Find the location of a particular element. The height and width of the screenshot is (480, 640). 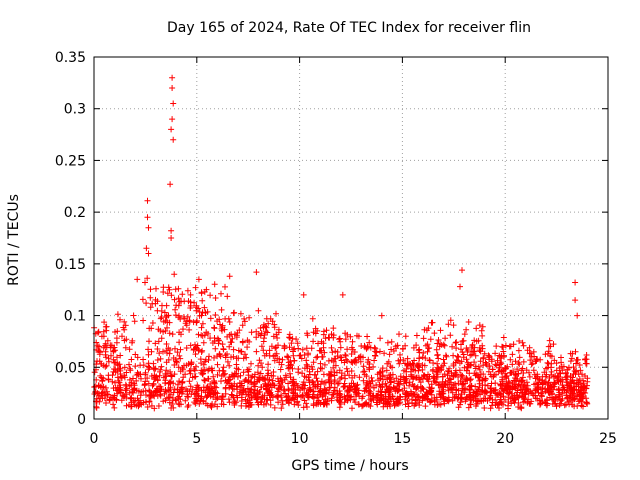

y-tick-label: 0.15 is located at coordinates (70, 265).